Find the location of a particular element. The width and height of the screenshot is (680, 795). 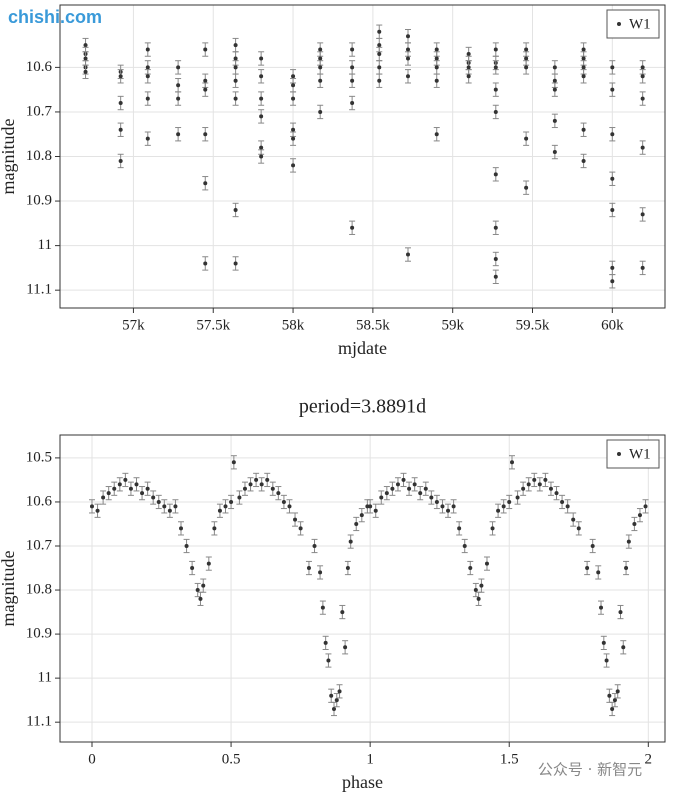

x-tick-label: 57.5k is located at coordinates (213, 325).